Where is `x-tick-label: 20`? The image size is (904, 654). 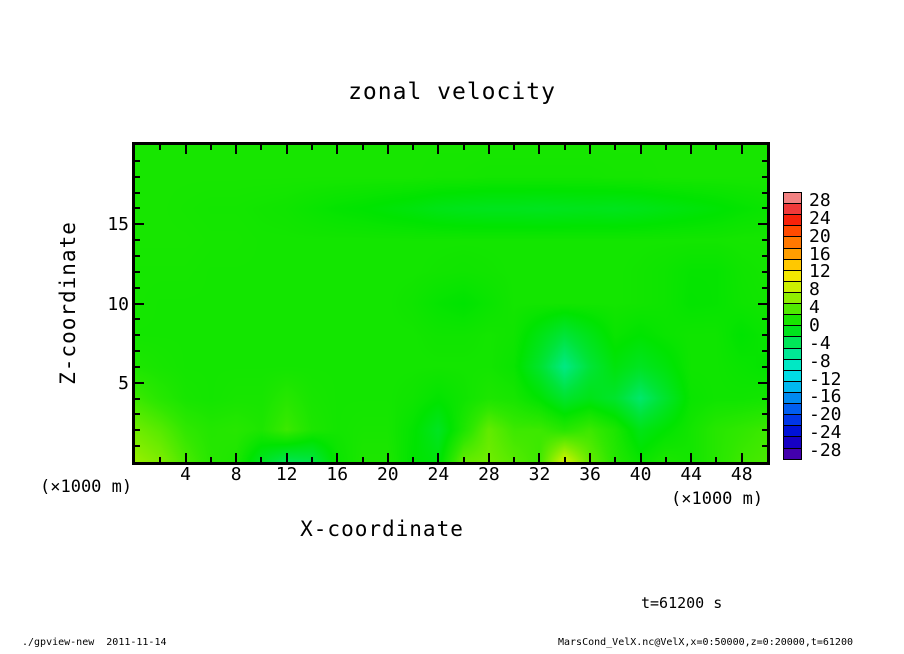
x-tick-label: 20 is located at coordinates (387, 474).